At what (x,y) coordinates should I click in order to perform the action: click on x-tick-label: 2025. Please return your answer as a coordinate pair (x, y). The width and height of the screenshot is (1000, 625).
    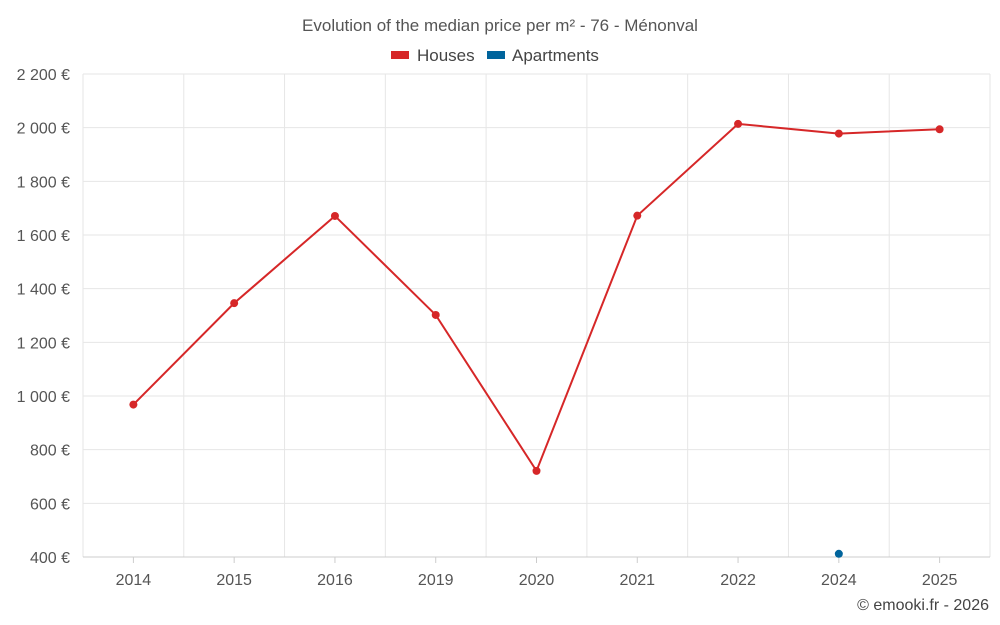
    Looking at the image, I should click on (940, 580).